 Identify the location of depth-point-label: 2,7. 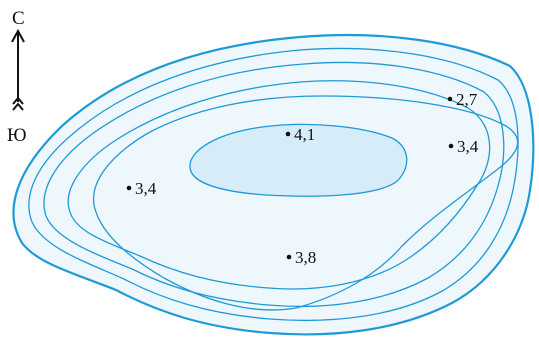
(467, 99).